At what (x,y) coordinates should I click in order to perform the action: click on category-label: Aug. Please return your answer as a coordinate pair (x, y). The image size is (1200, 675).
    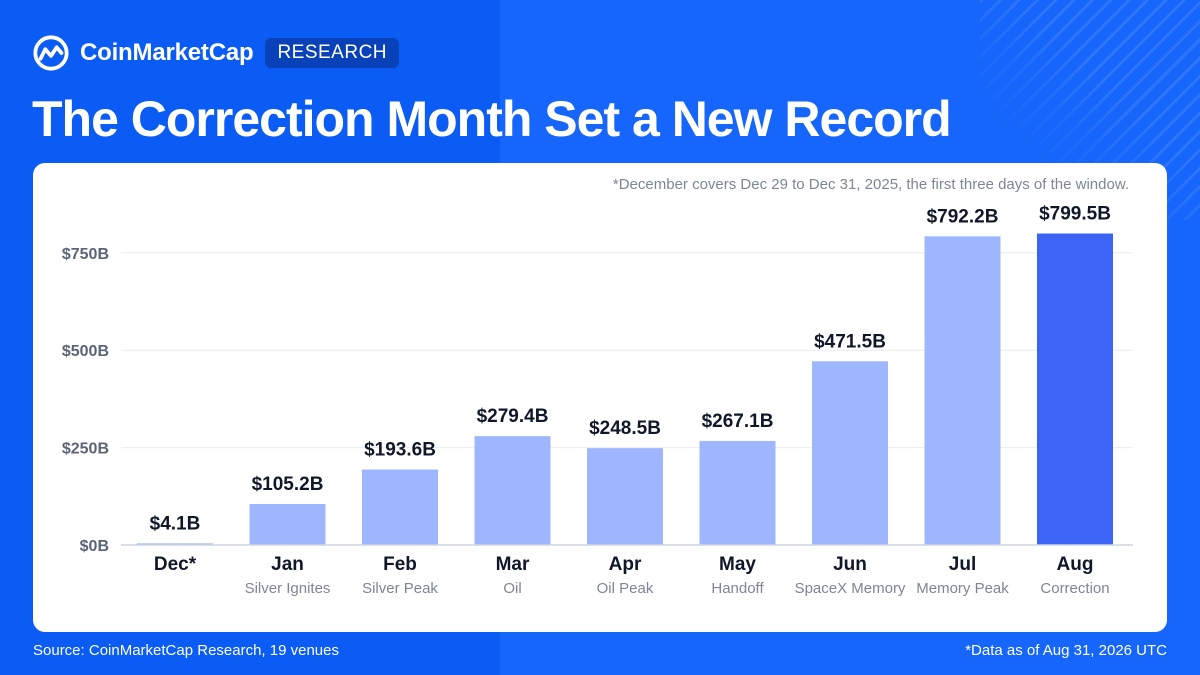
    Looking at the image, I should click on (1075, 564).